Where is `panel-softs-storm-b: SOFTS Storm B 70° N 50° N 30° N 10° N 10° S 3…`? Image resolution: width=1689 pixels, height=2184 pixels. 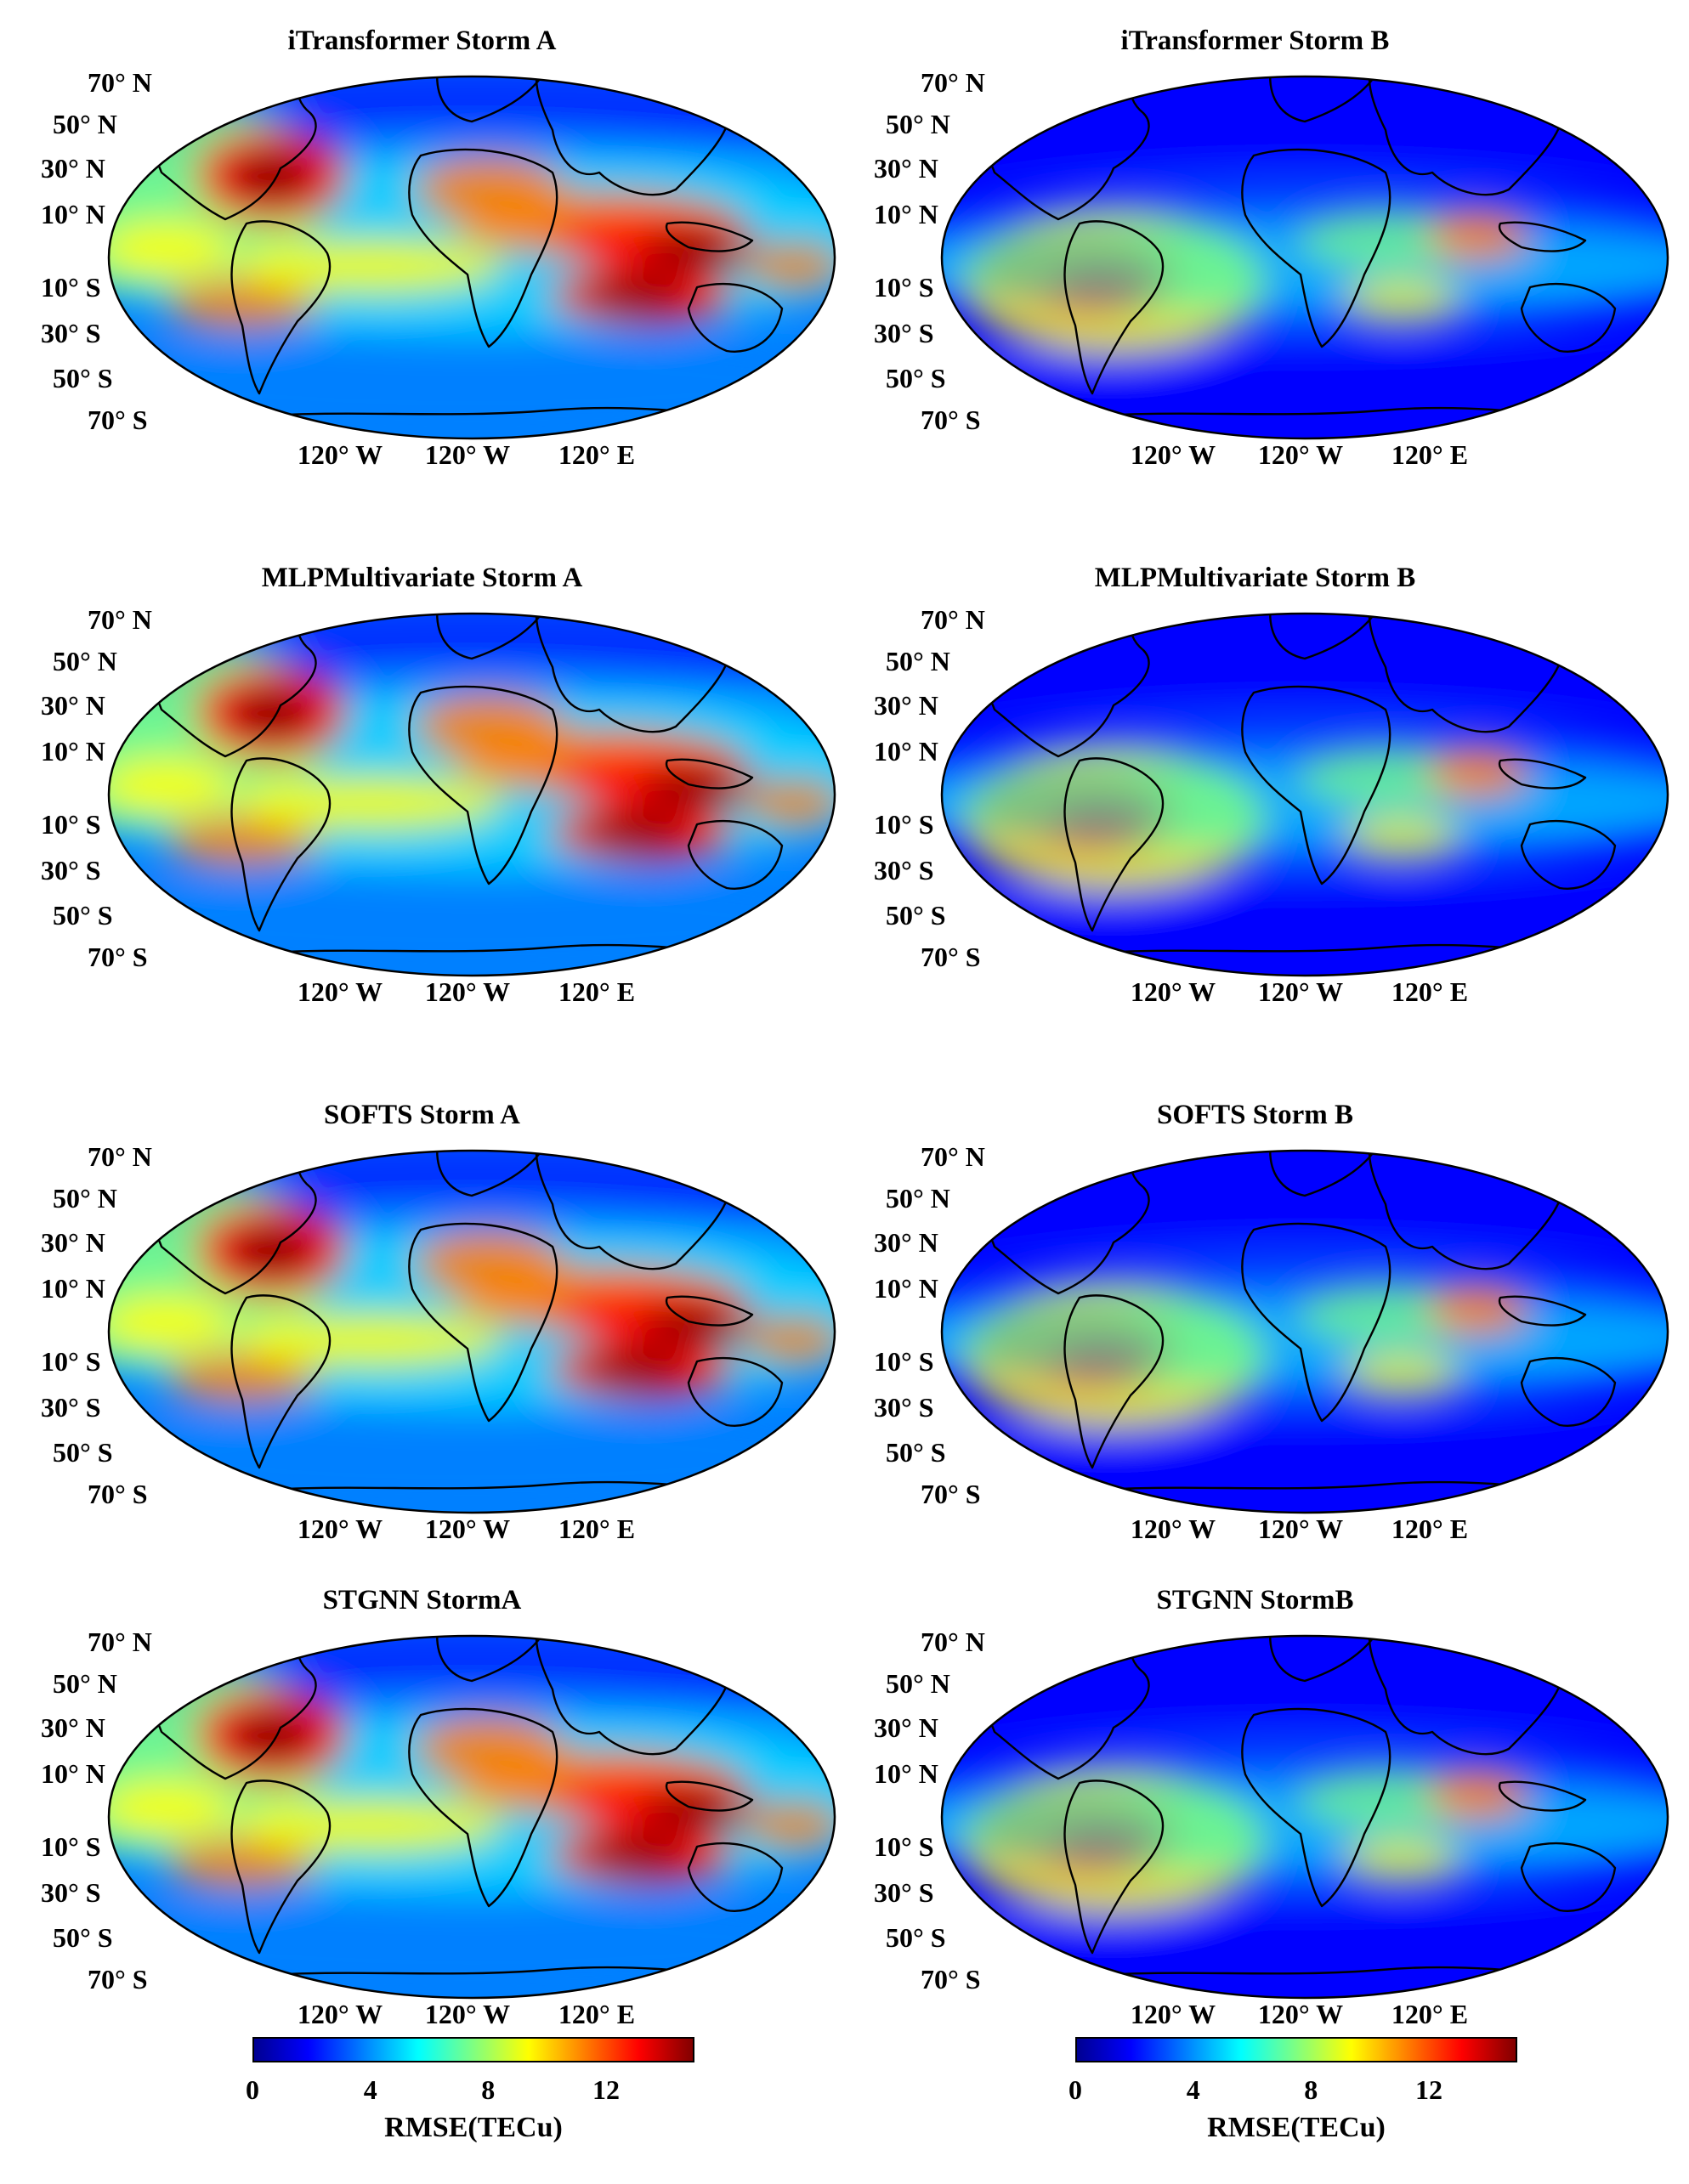
panel-softs-storm-b: SOFTS Storm B 70° N 50° N 30° N 10° N 10° S 3… is located at coordinates (1255, 1342).